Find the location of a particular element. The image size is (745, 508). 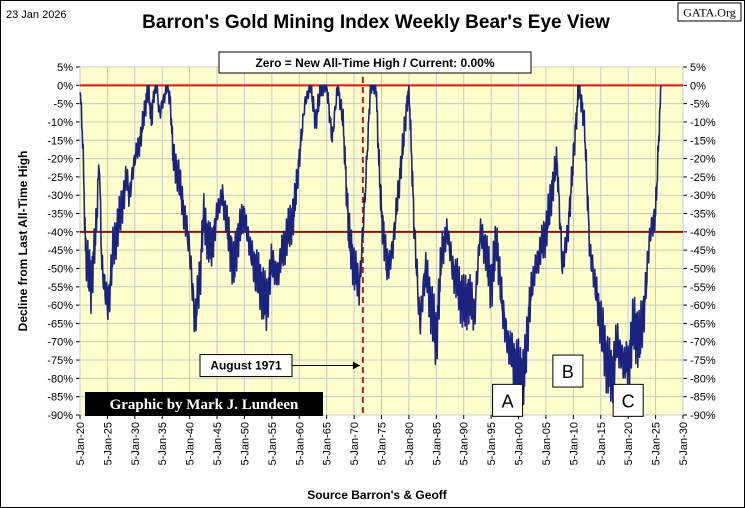

y-tick-label-left: -5% is located at coordinates (63, 105).